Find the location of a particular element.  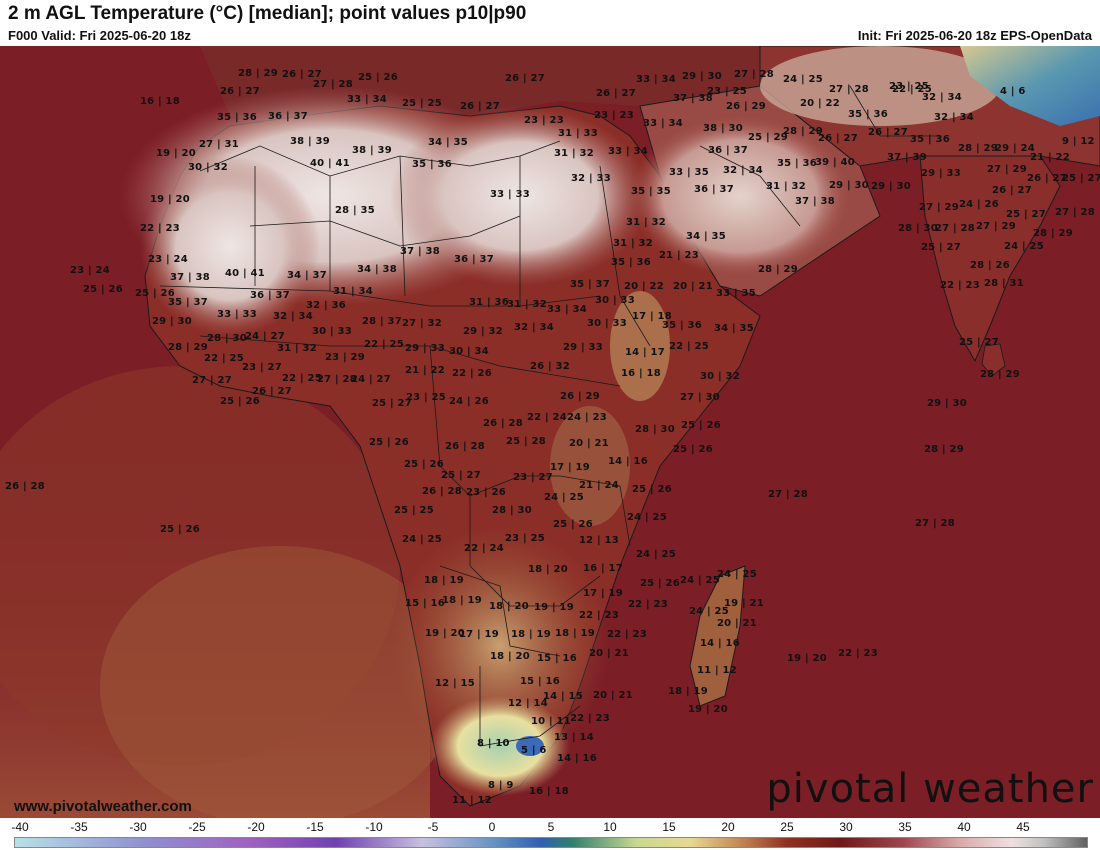

point-value-label: 4 | 6 is located at coordinates (1013, 91).